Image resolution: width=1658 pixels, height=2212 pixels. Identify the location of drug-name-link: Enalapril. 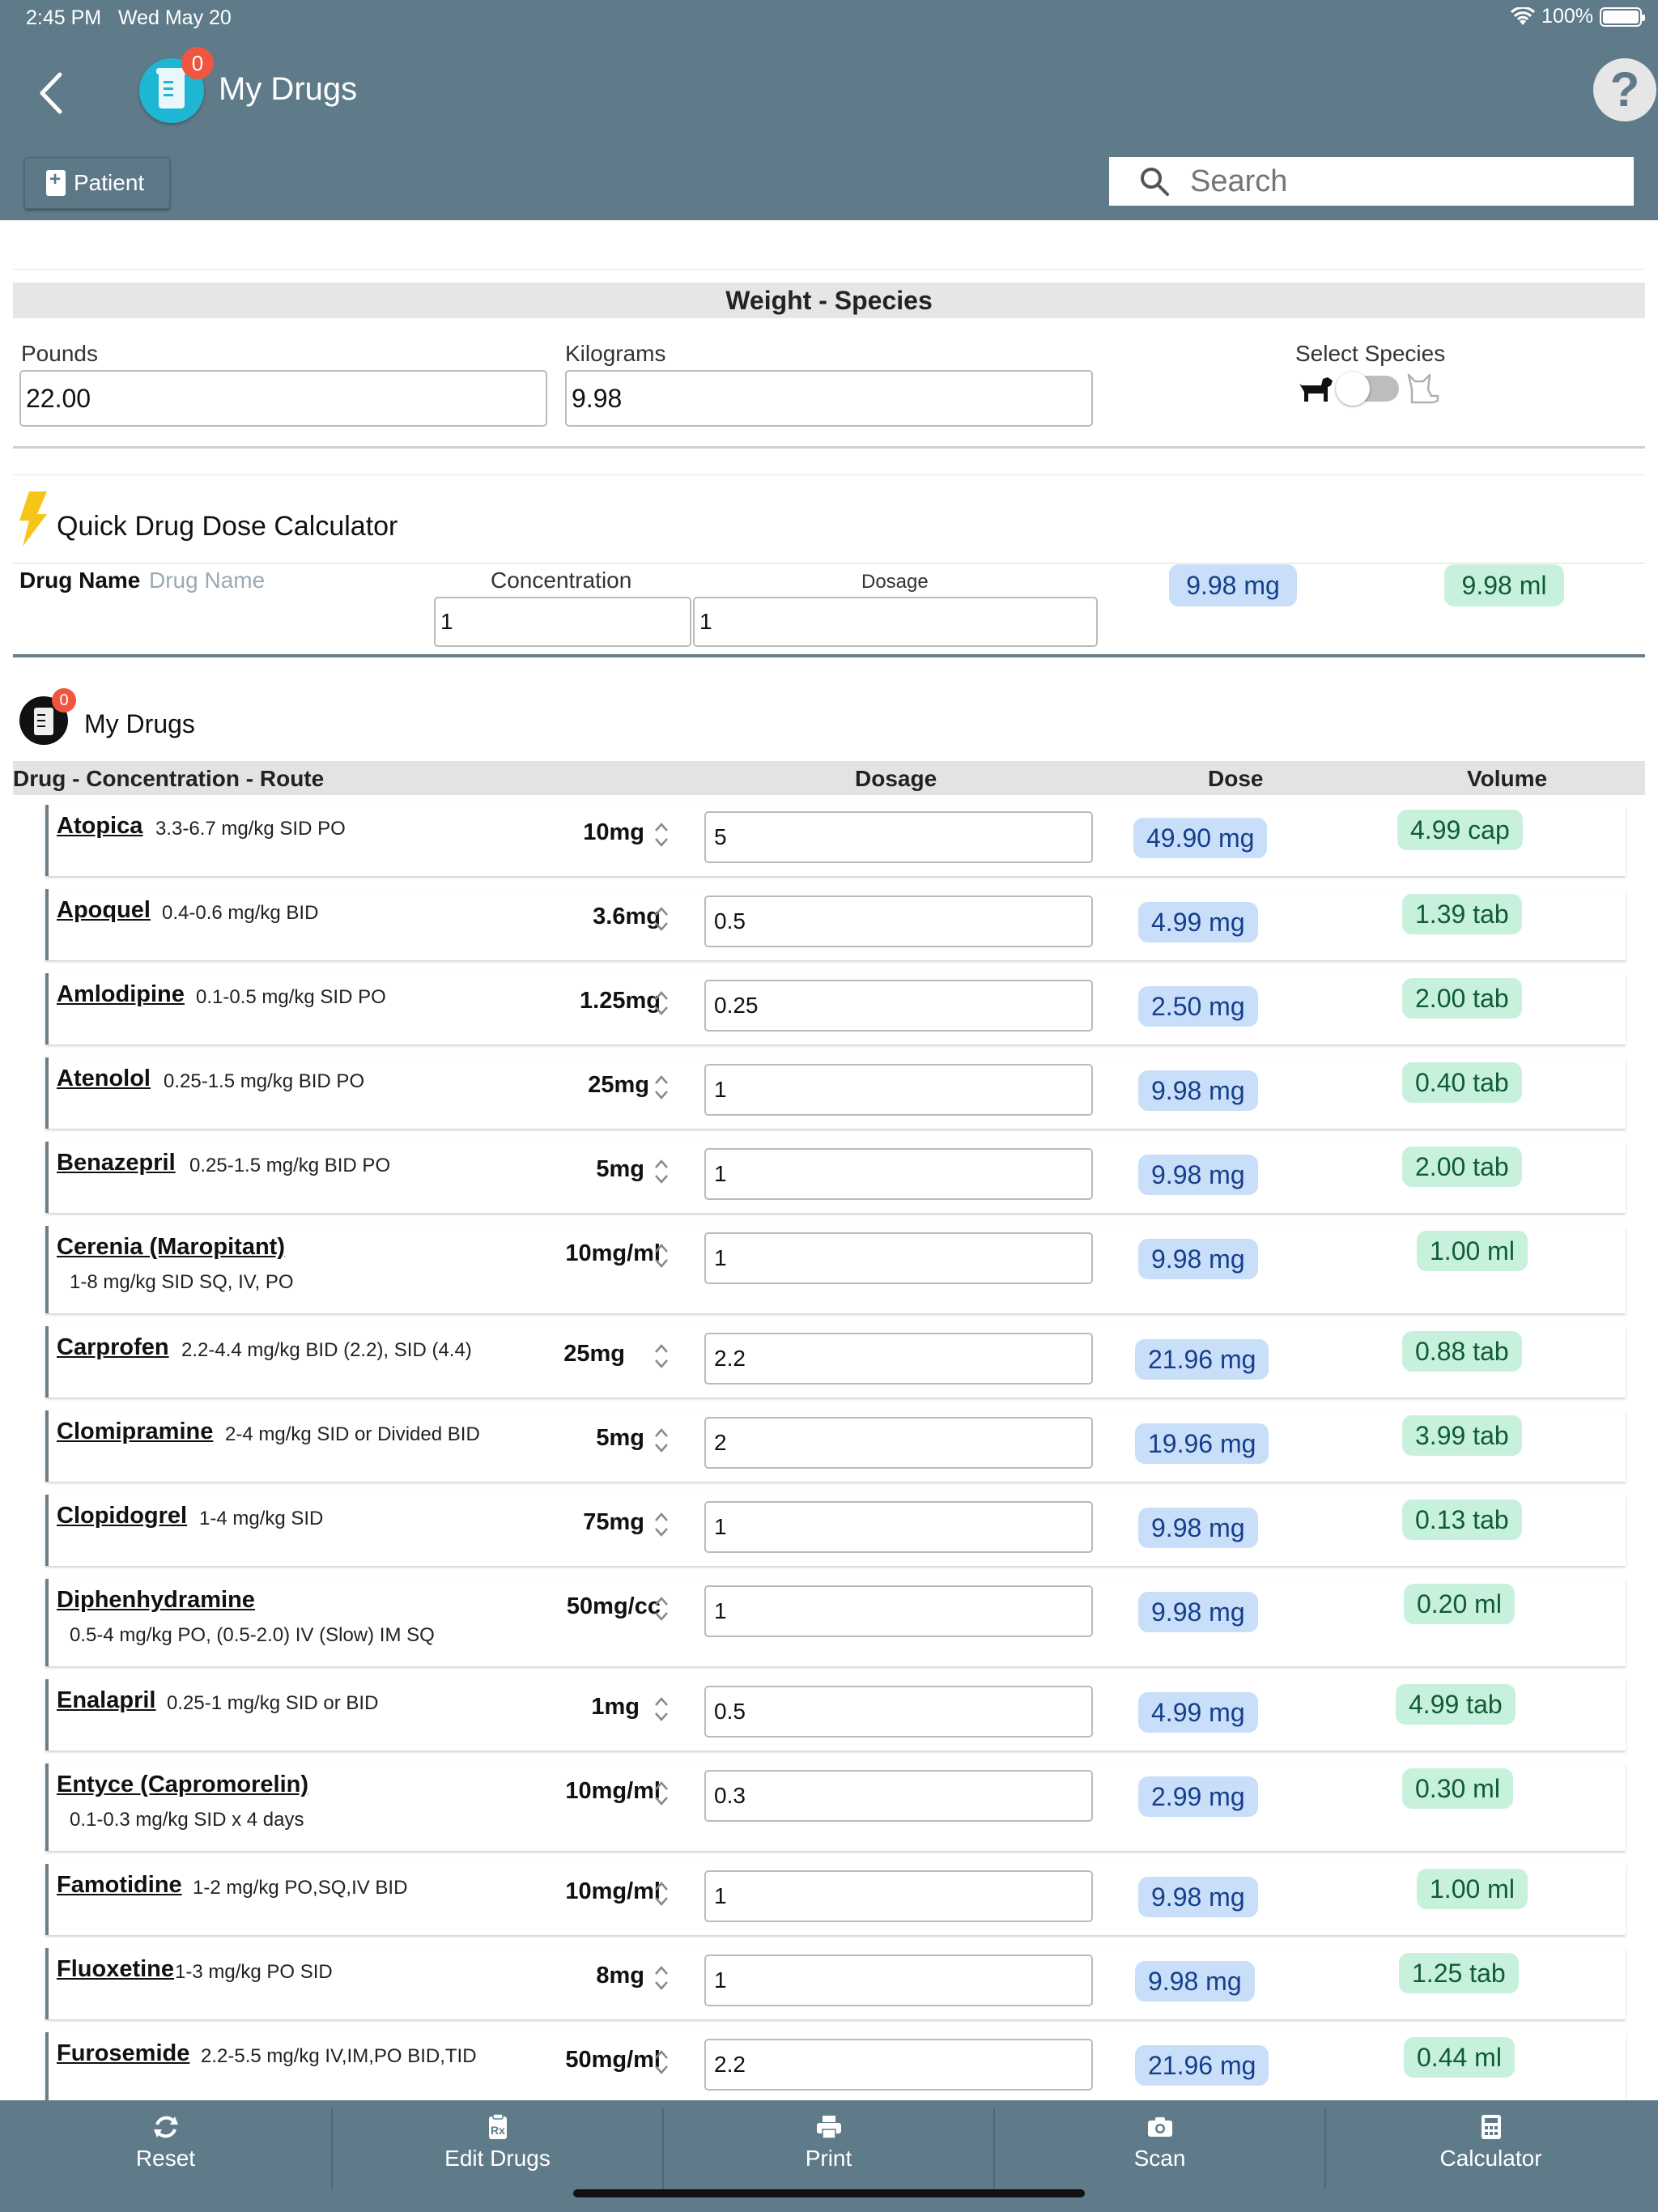
(106, 1700).